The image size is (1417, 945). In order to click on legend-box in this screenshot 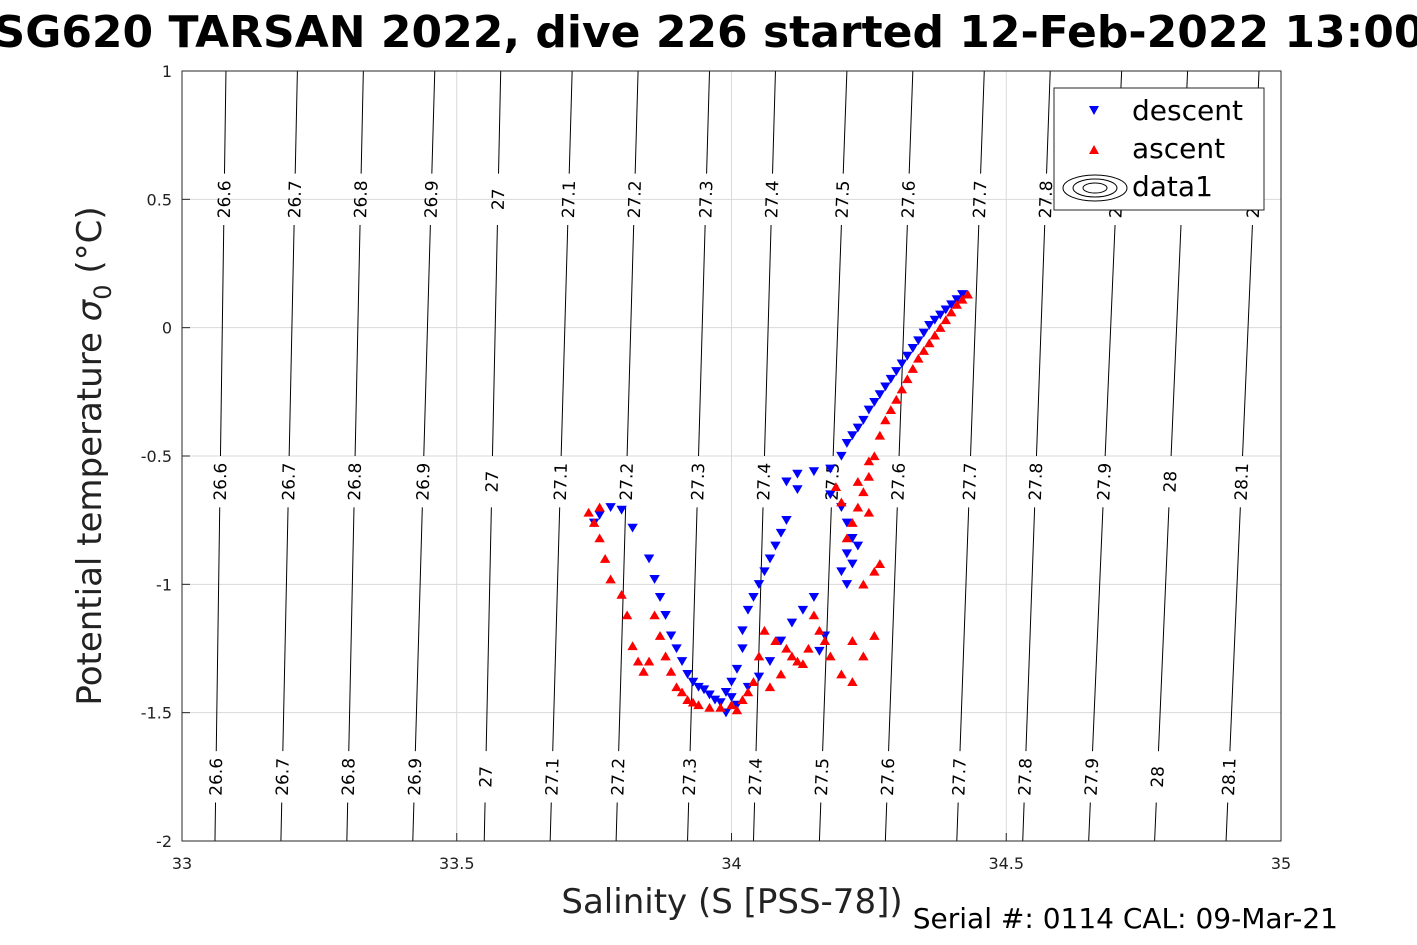, I will do `click(1159, 149)`.